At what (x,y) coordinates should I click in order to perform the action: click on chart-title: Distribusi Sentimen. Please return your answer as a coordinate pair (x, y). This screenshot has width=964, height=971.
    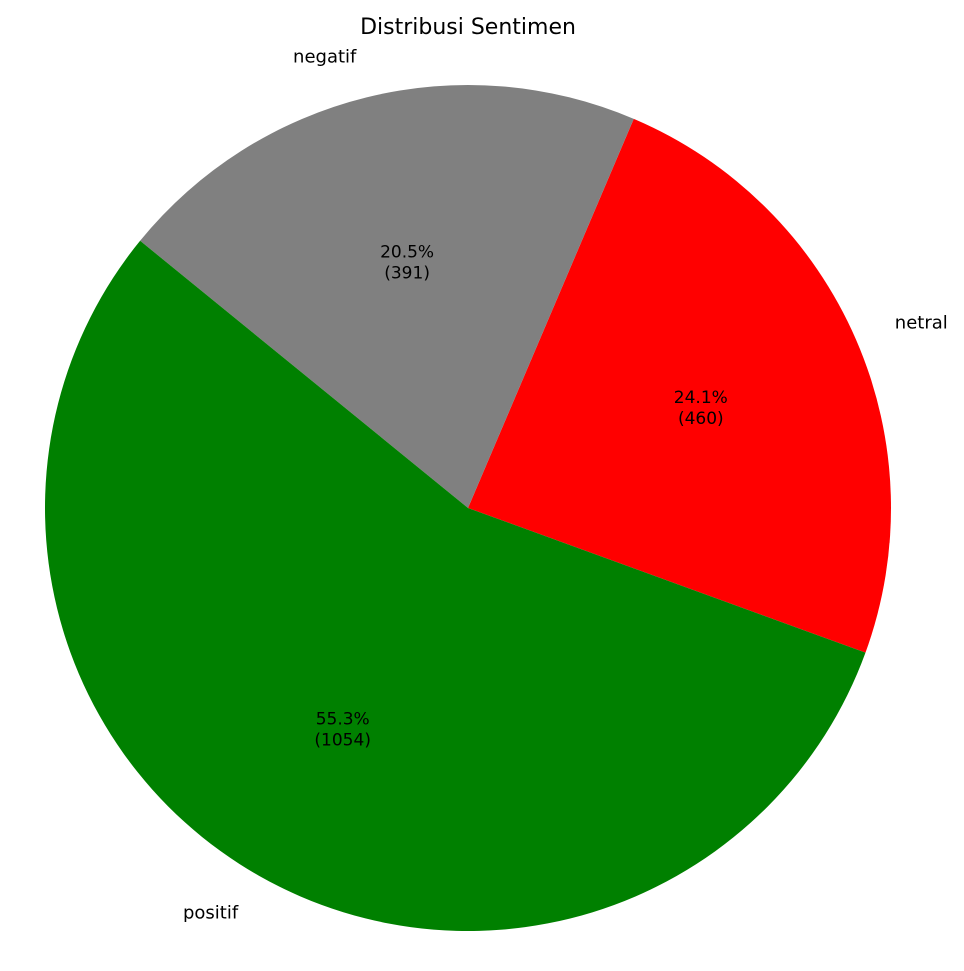
    Looking at the image, I should click on (468, 27).